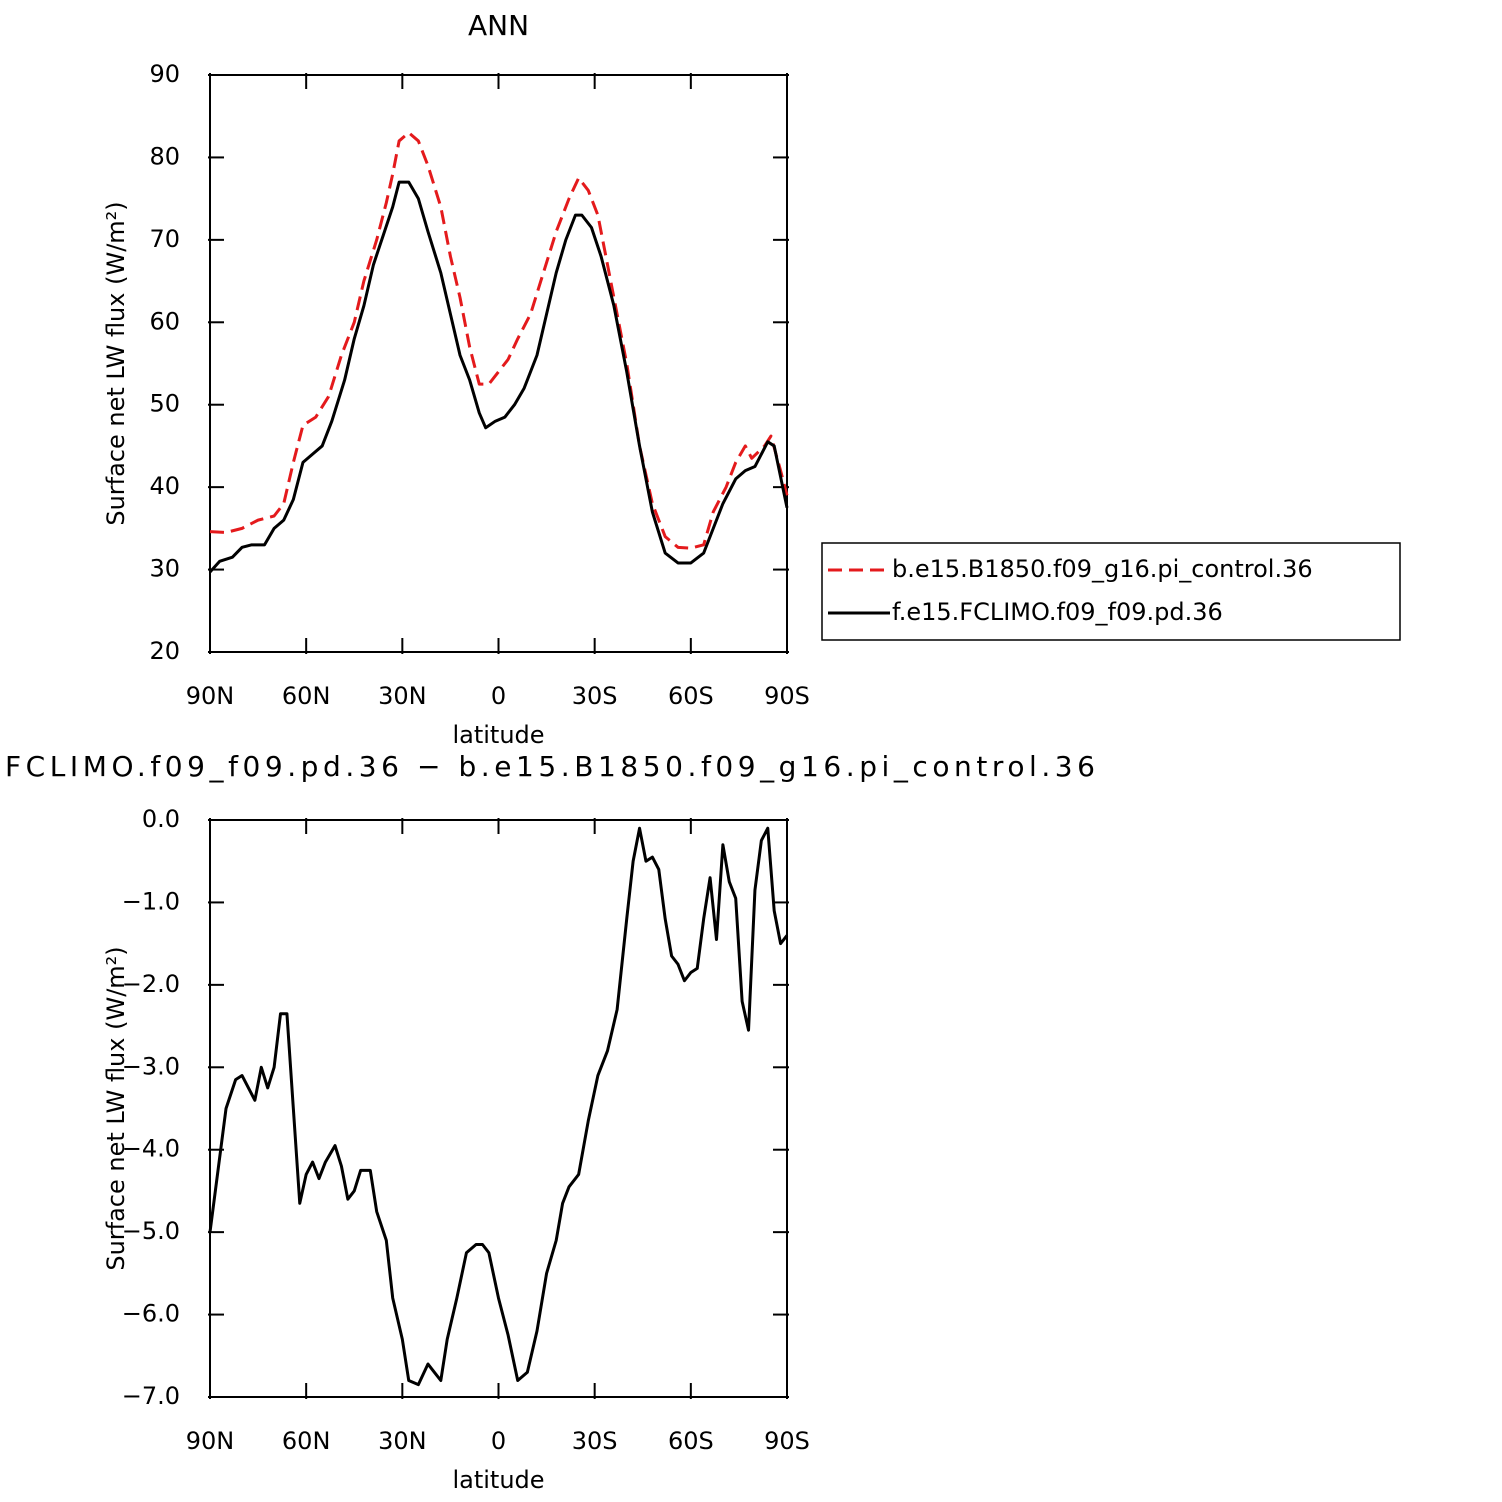 The image size is (1502, 1502). What do you see at coordinates (164, 651) in the screenshot?
I see `y-tick-label: 20` at bounding box center [164, 651].